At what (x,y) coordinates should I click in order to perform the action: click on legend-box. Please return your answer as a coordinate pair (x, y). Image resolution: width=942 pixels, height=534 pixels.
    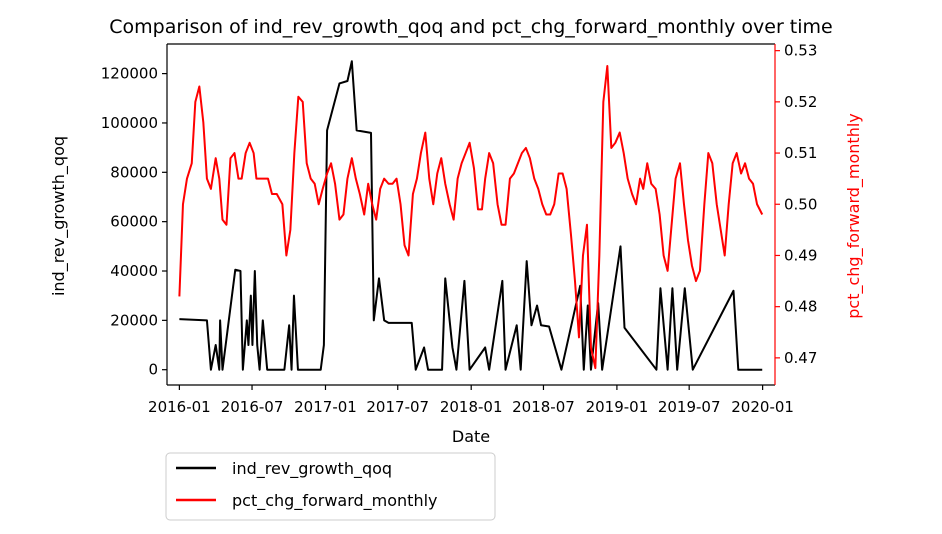
    Looking at the image, I should click on (330, 486).